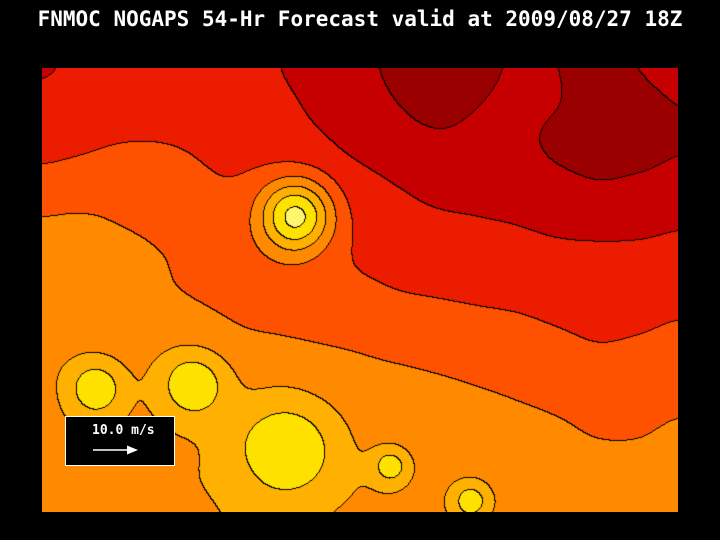 Image resolution: width=720 pixels, height=540 pixels. What do you see at coordinates (115, 450) in the screenshot?
I see `wind-scale-arrow-icon` at bounding box center [115, 450].